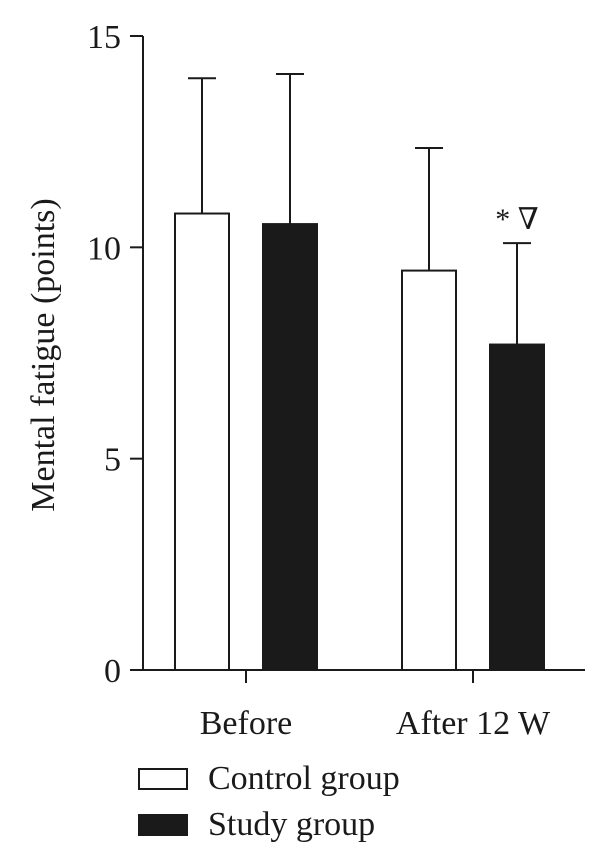 The height and width of the screenshot is (866, 600). Describe the element at coordinates (112, 460) in the screenshot. I see `y-tick-label: 5` at that location.